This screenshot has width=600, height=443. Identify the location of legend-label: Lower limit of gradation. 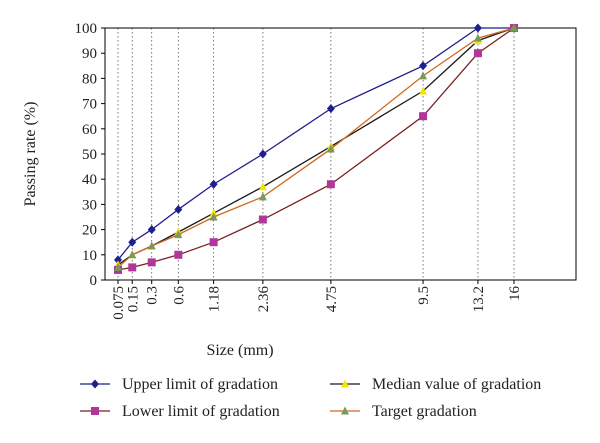
(201, 411).